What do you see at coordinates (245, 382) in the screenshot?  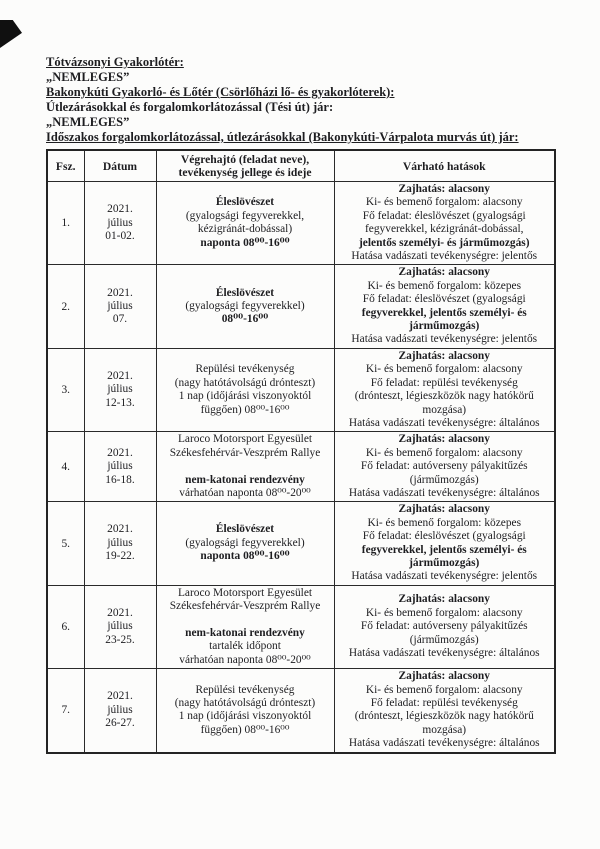 I see `text-line: (nagy hatótávolságú drónteszt)` at bounding box center [245, 382].